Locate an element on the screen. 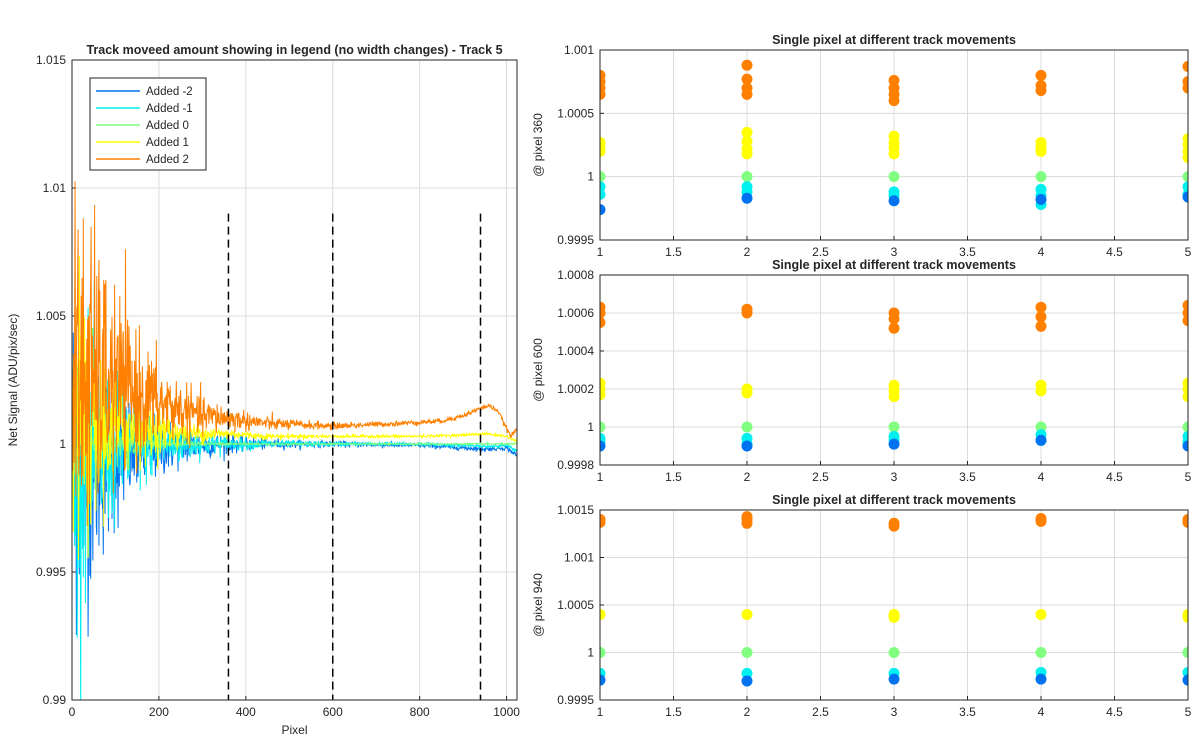 This screenshot has height=750, width=1200. y-axis-label: @ pixel 940 is located at coordinates (538, 605).